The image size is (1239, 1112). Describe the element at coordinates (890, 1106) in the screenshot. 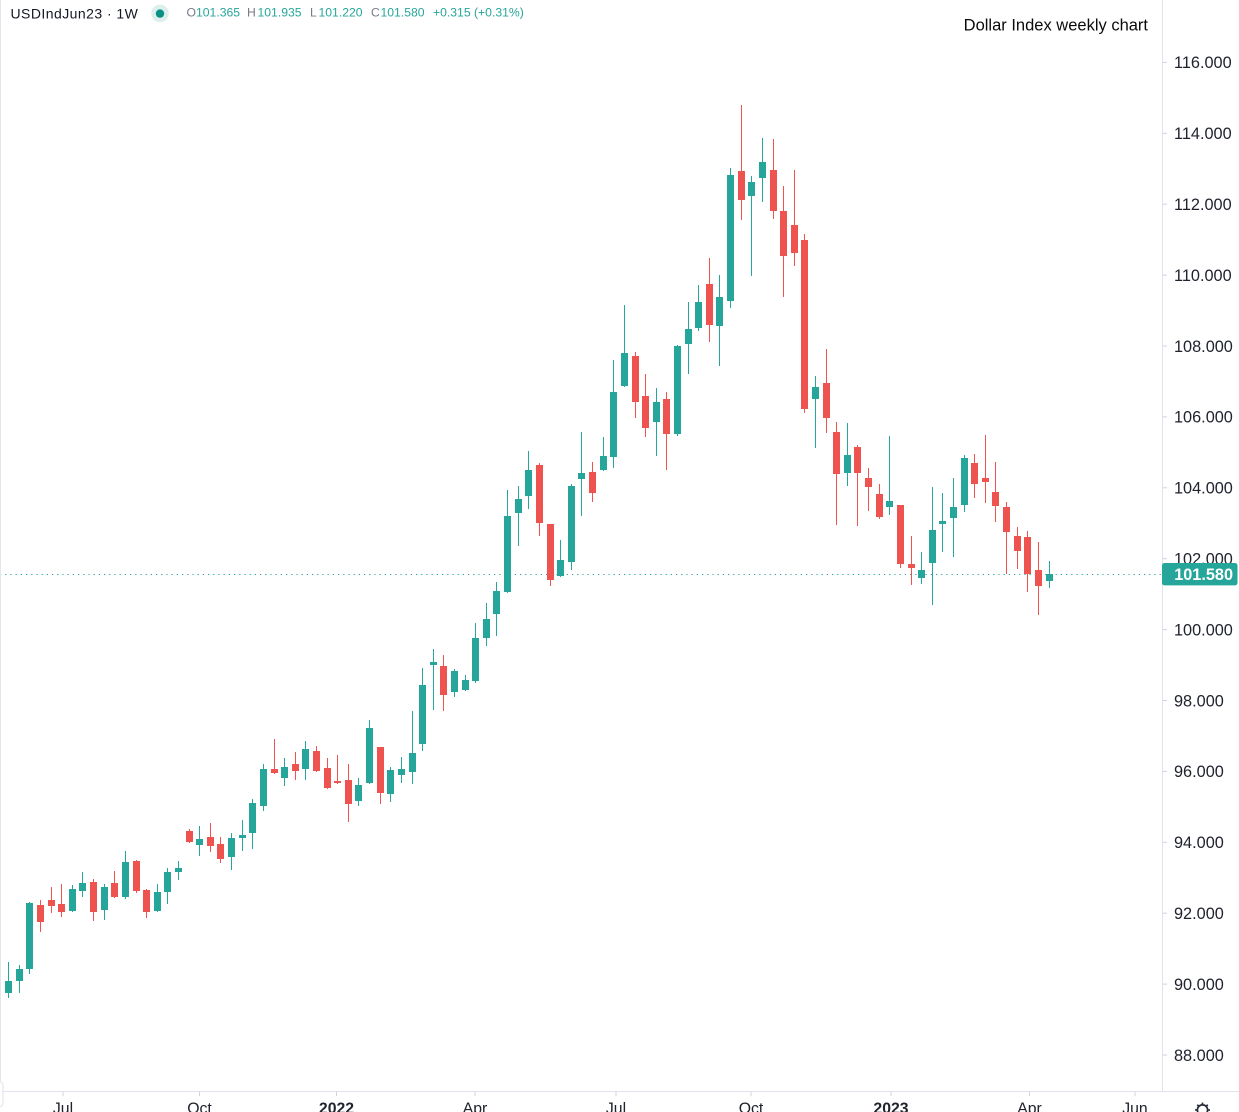

I see `svg-text: 2023` at that location.